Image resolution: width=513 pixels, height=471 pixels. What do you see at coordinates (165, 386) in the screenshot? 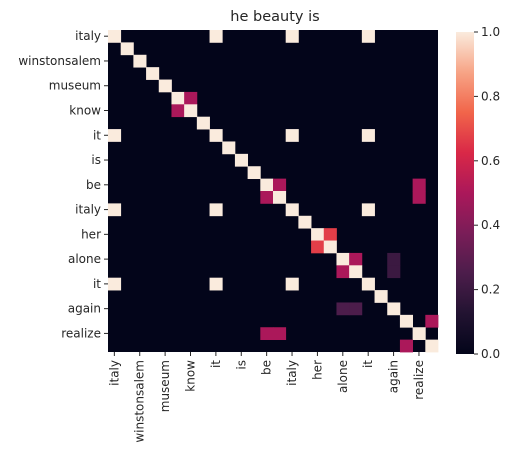
I see `x-tick-label: museum` at bounding box center [165, 386].